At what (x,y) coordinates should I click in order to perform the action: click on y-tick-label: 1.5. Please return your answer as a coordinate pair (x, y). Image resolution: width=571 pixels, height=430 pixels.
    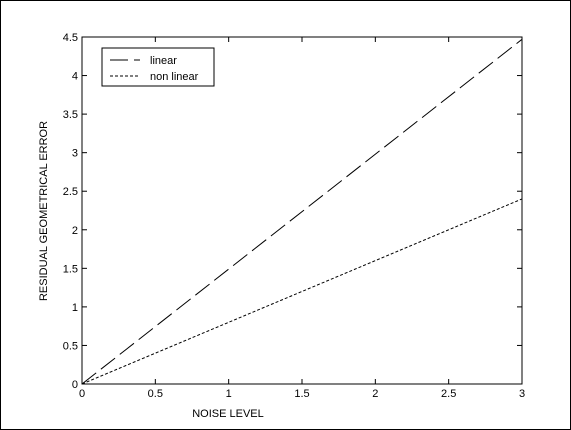
    Looking at the image, I should click on (70, 269).